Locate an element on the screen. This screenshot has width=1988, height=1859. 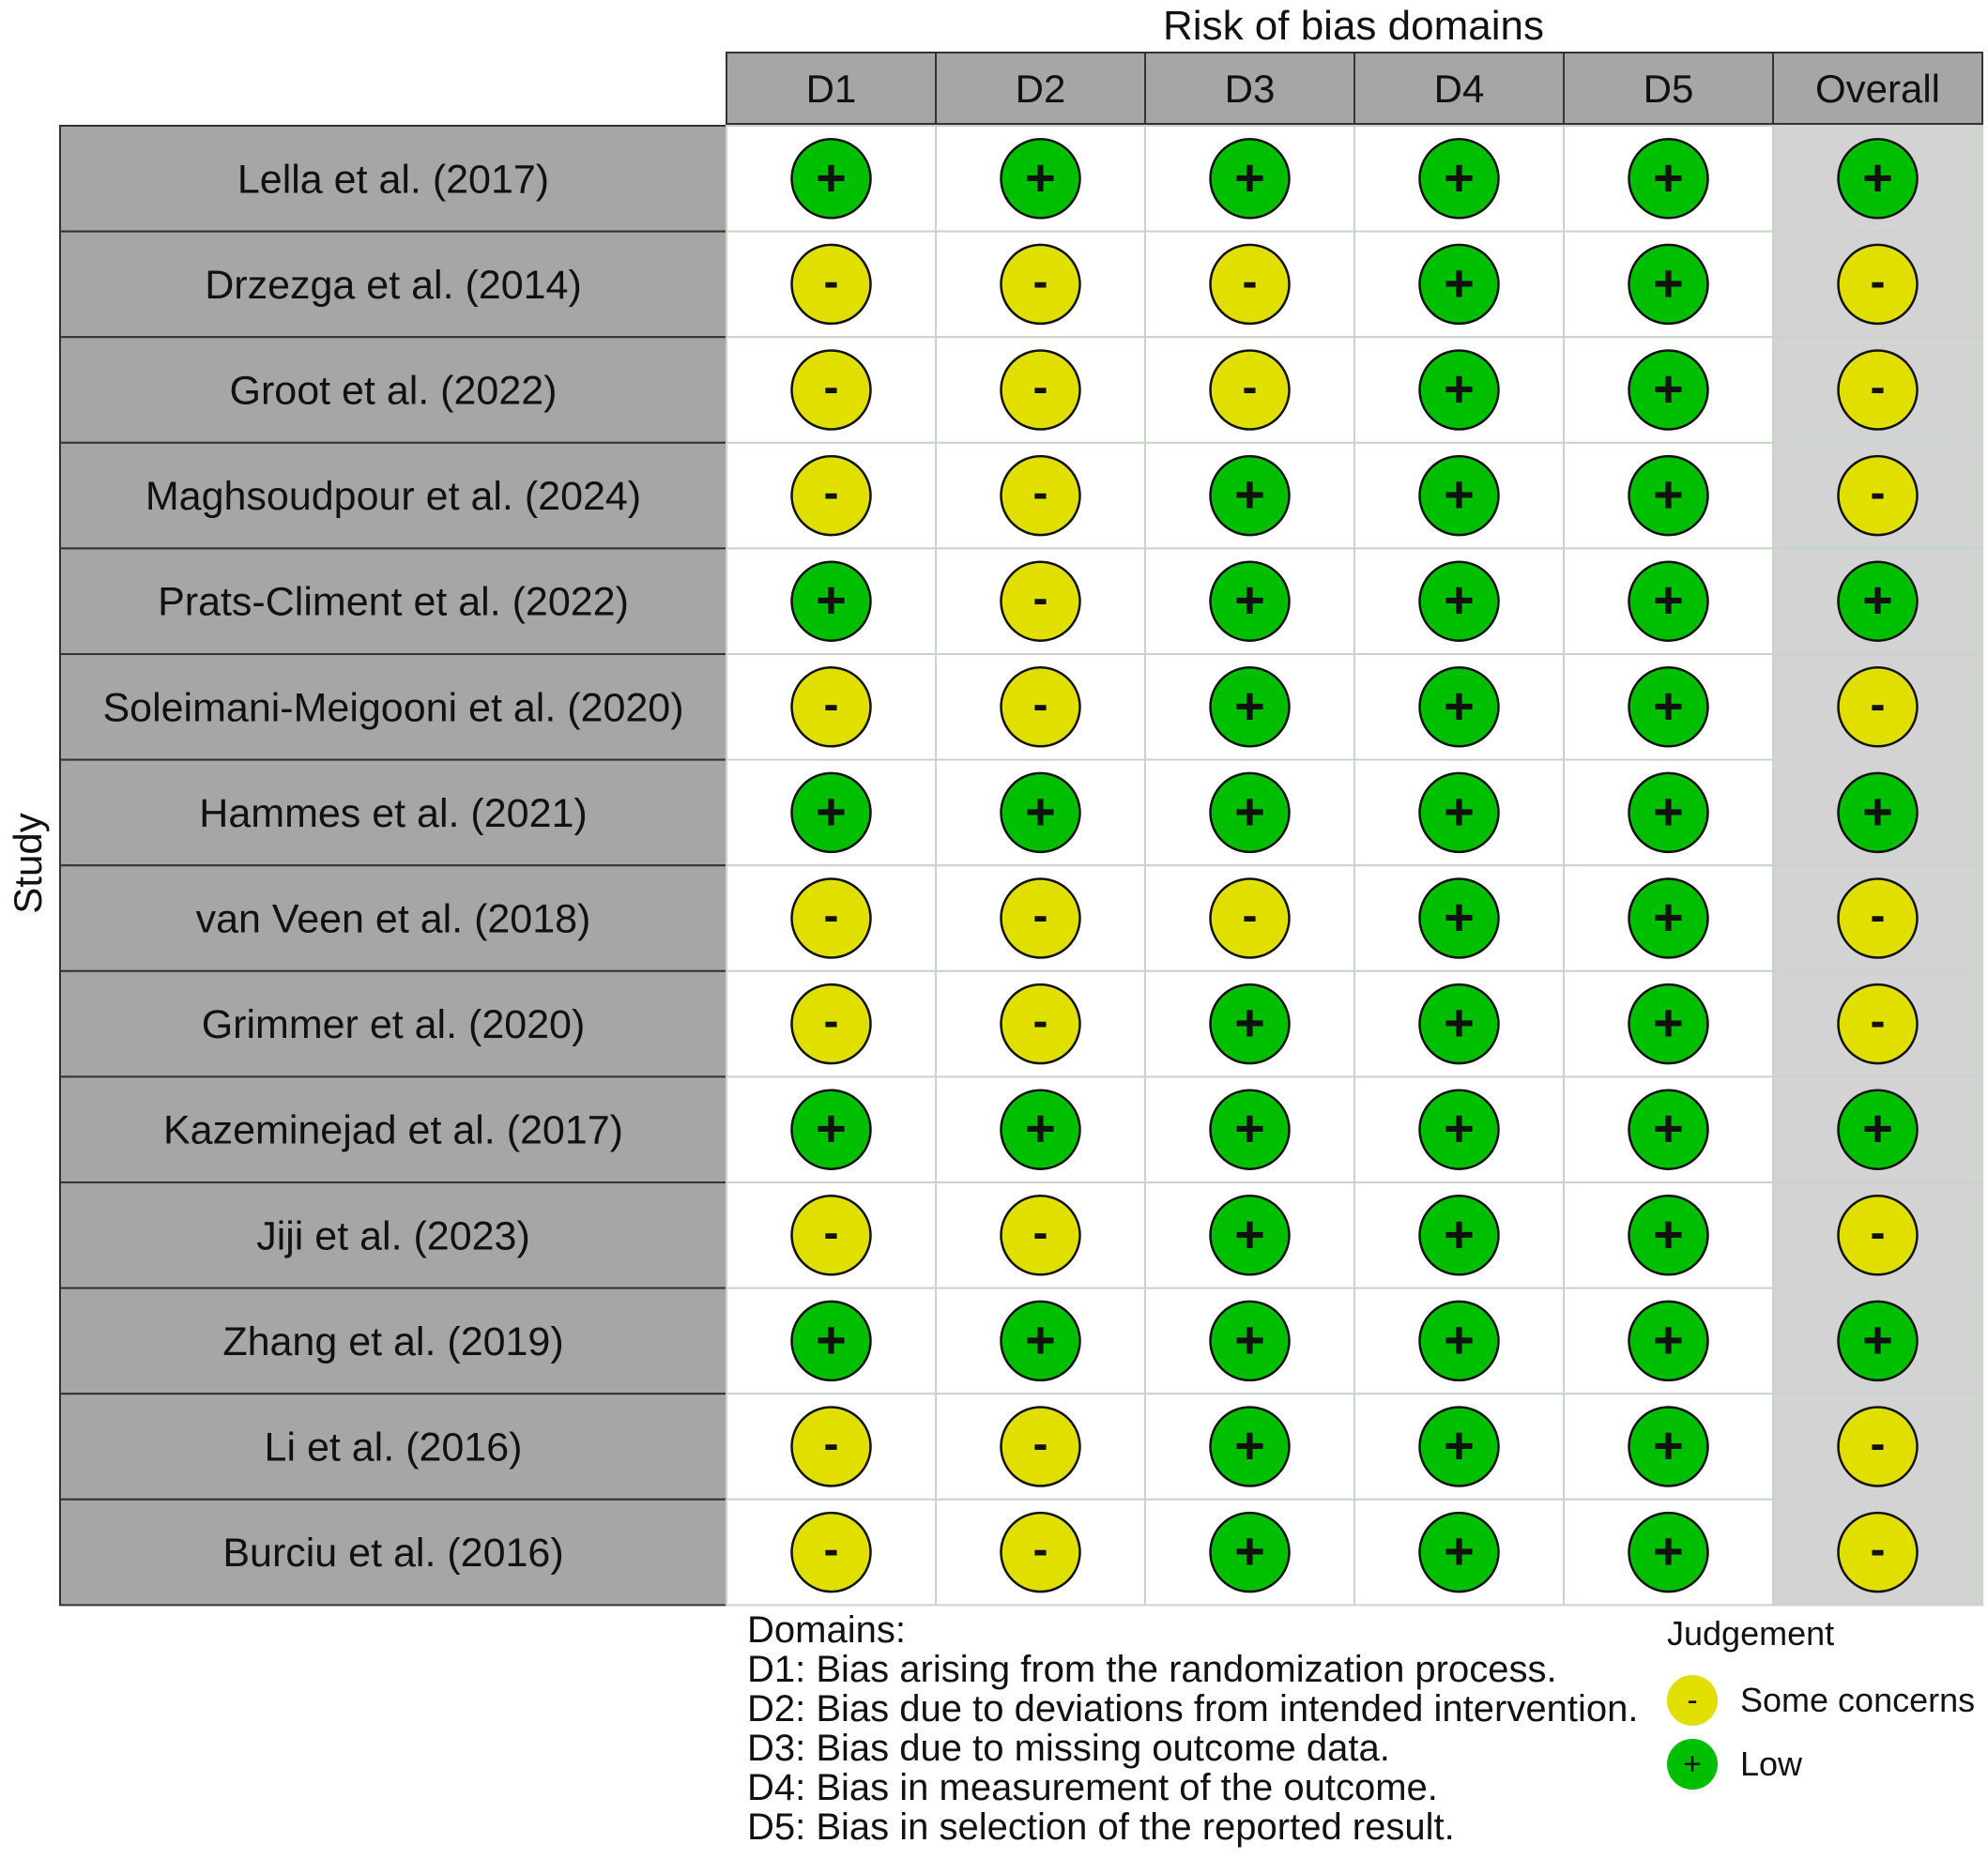
study-label: Groot et al. (2022) is located at coordinates (394, 391).